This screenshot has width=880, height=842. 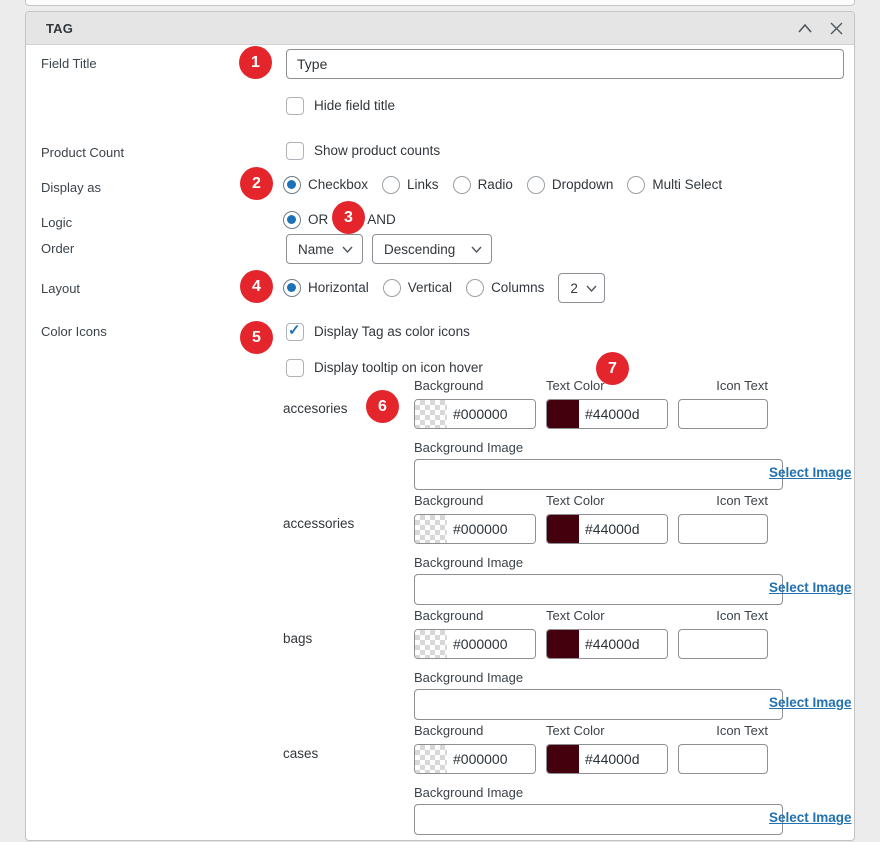 I want to click on layout-radio-vertical, so click(x=391, y=288).